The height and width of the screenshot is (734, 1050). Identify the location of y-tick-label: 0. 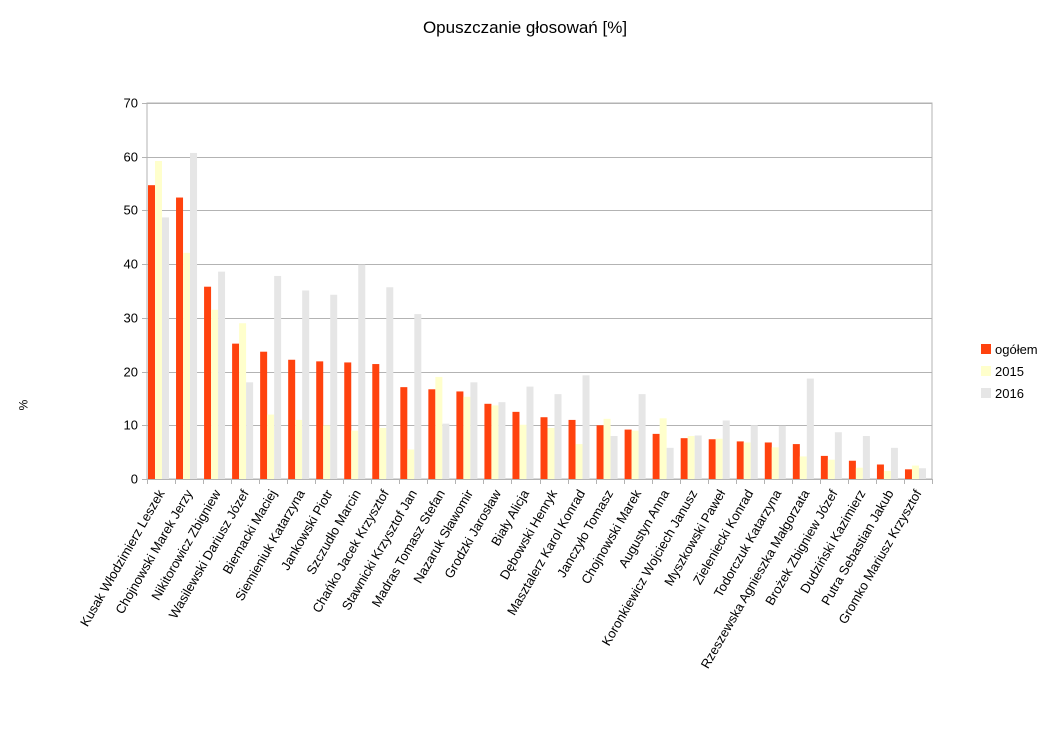
(134, 479).